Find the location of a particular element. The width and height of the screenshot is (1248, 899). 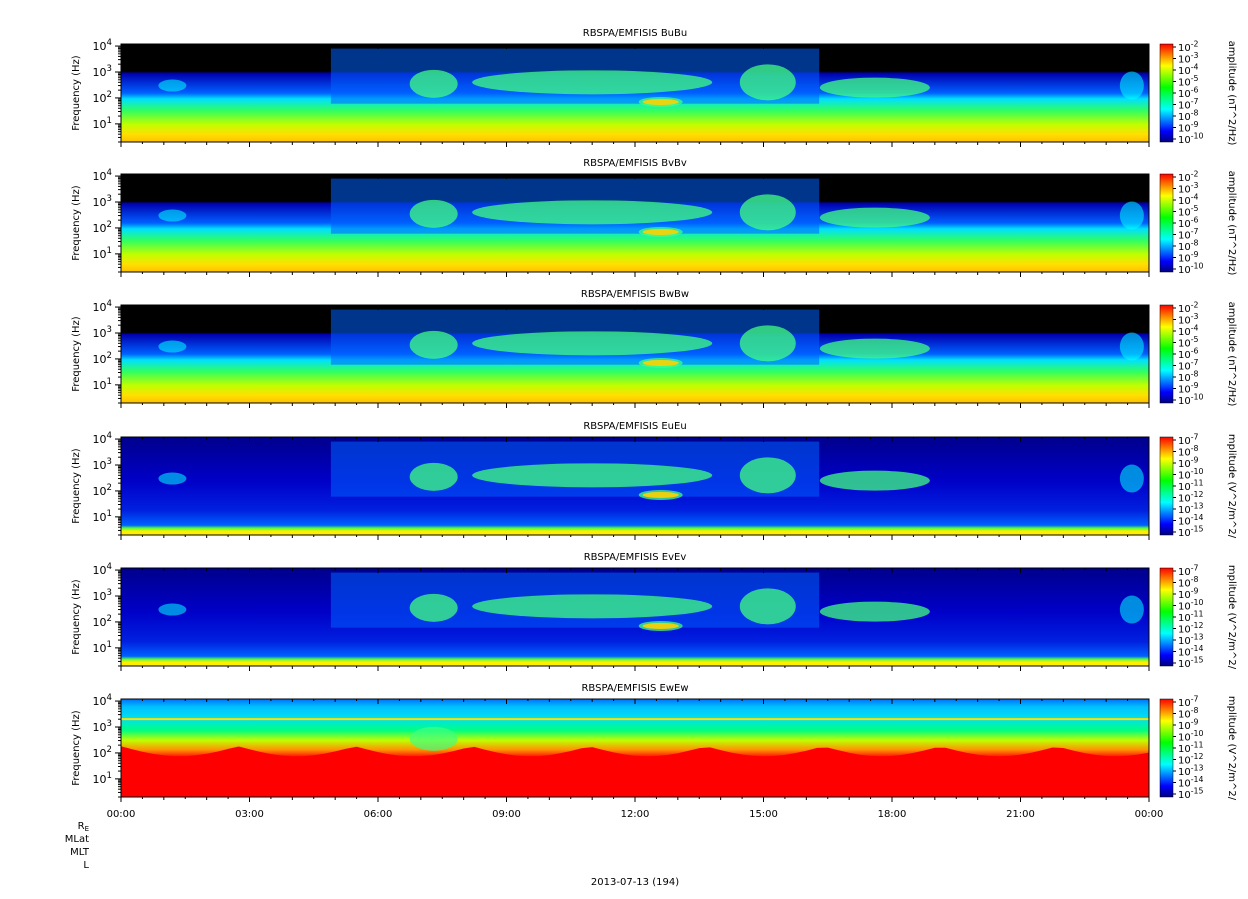

wave-emission-core is located at coordinates (660, 494).